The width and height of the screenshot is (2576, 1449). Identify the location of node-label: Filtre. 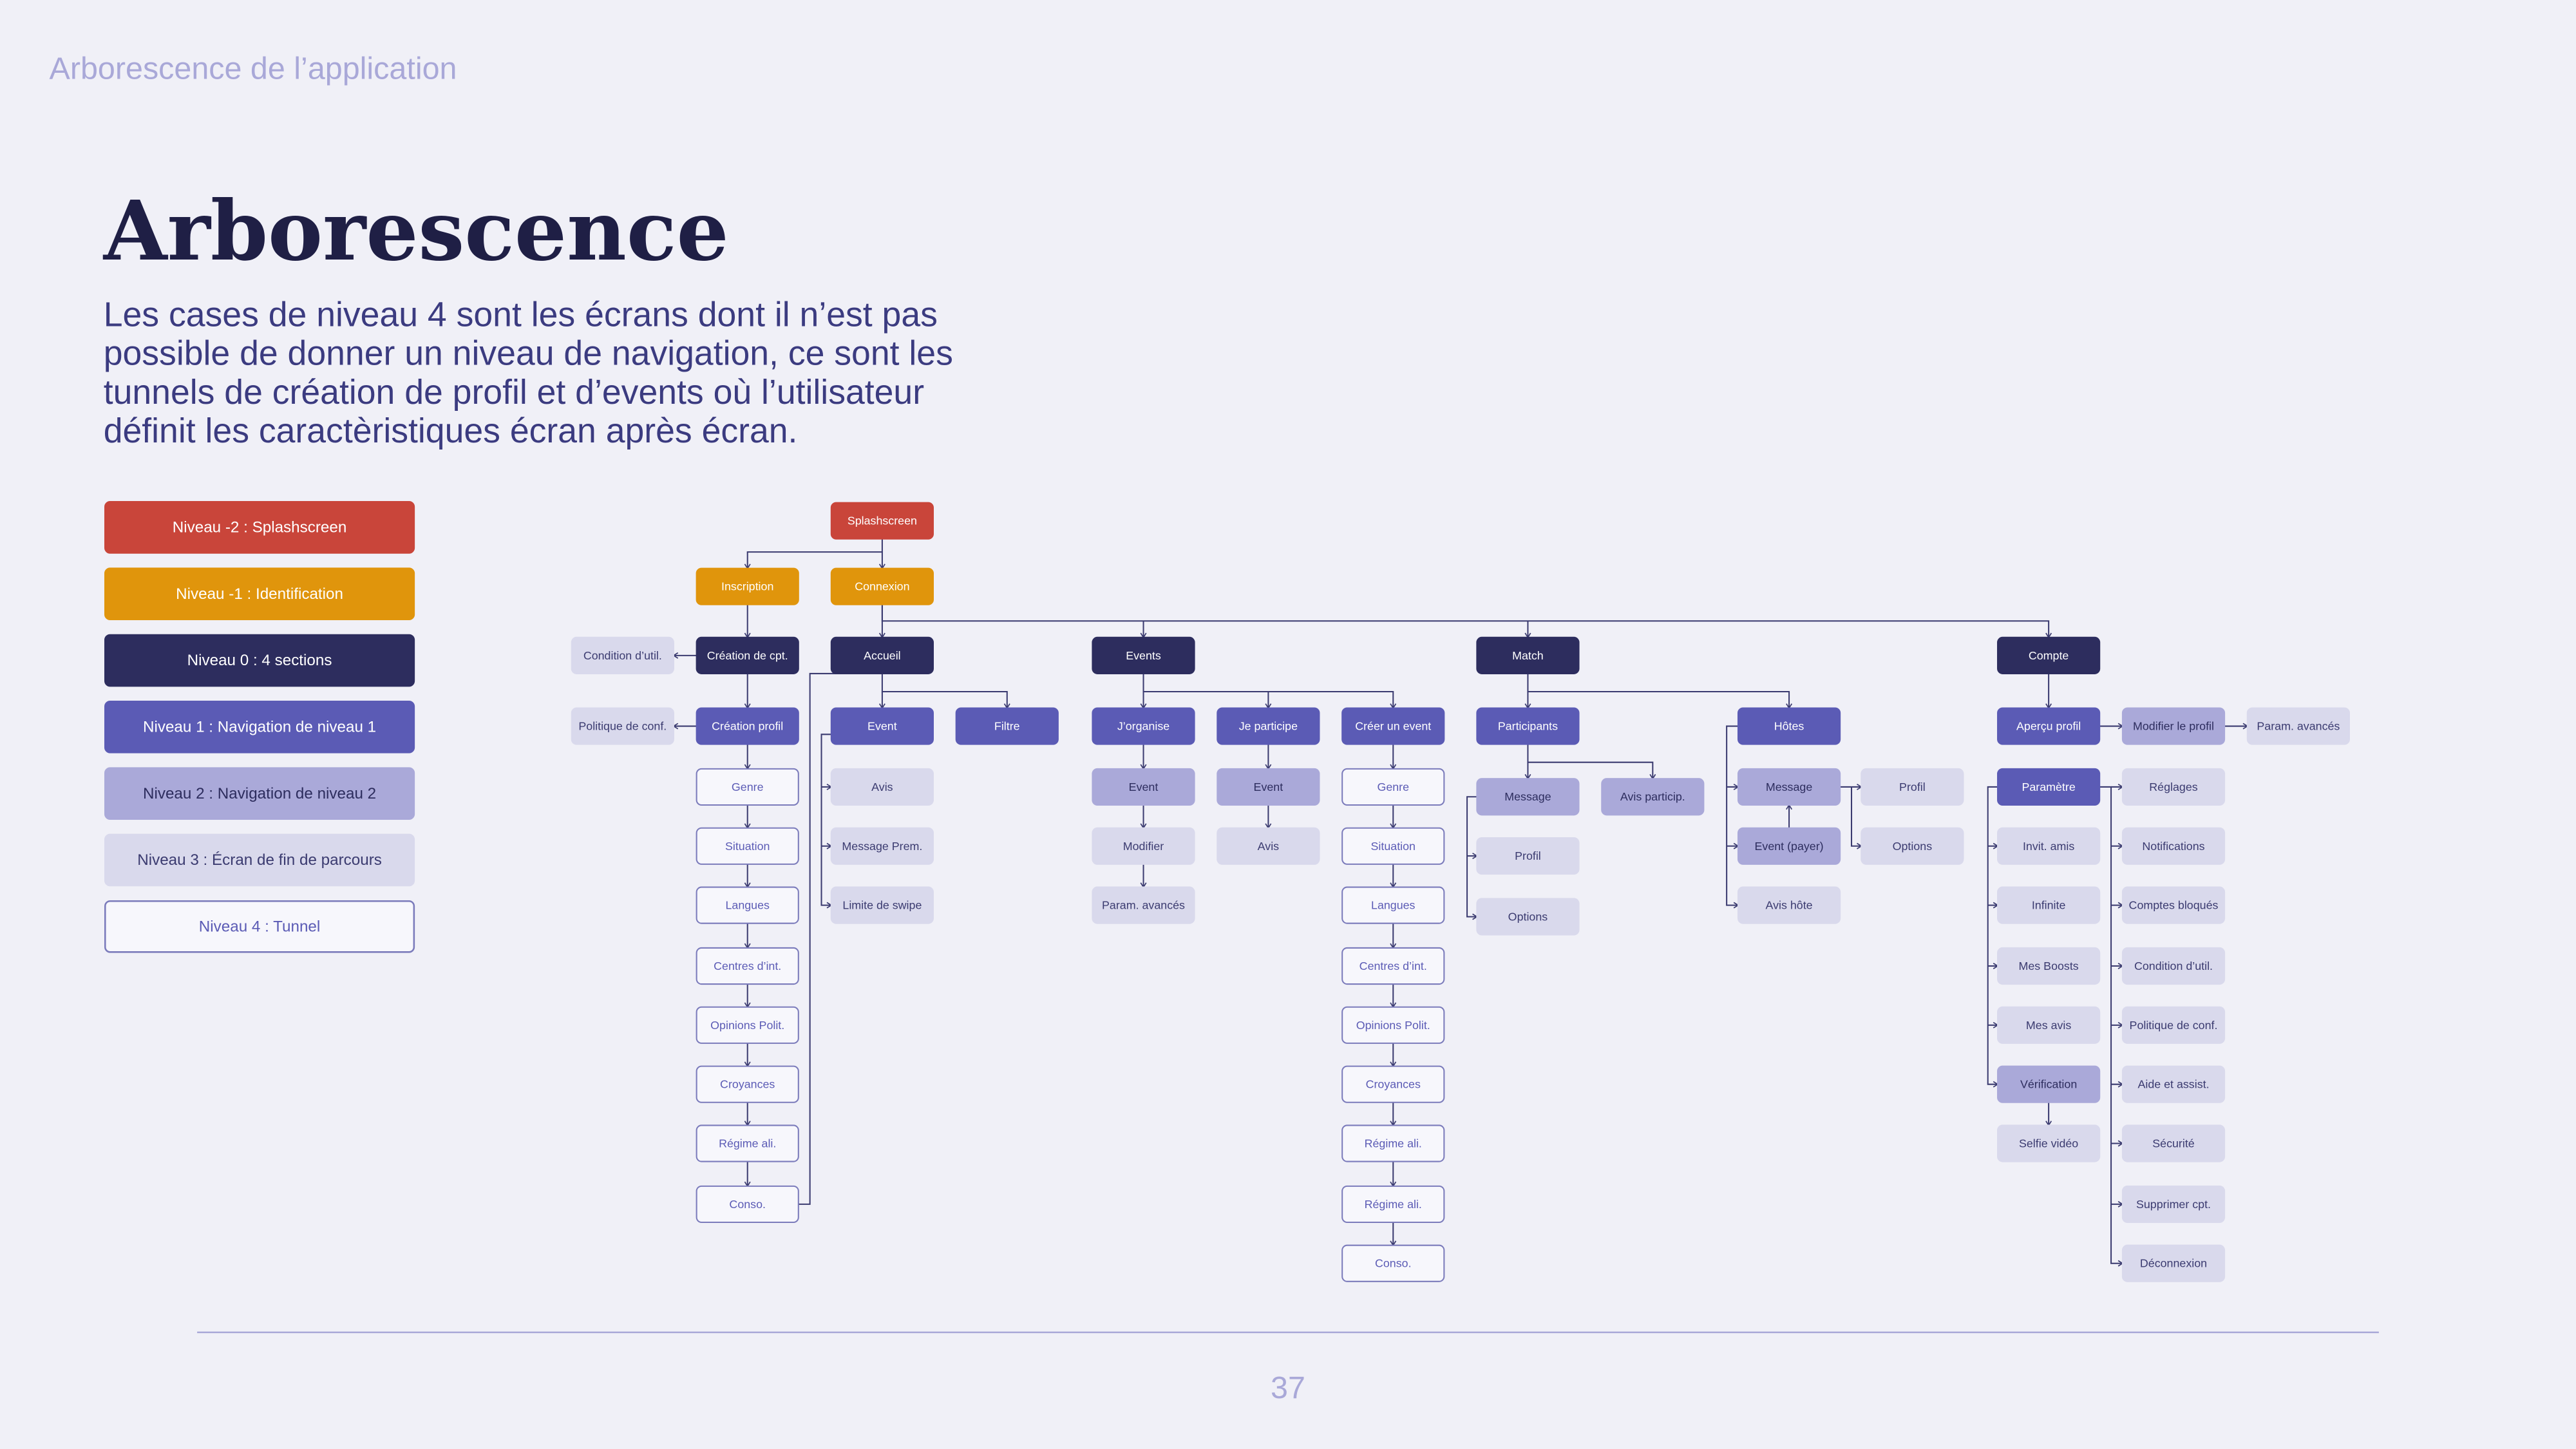
(1007, 726).